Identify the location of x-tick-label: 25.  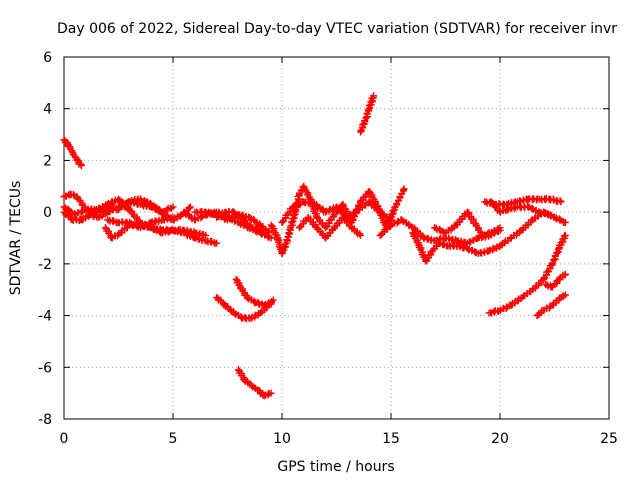
(609, 439).